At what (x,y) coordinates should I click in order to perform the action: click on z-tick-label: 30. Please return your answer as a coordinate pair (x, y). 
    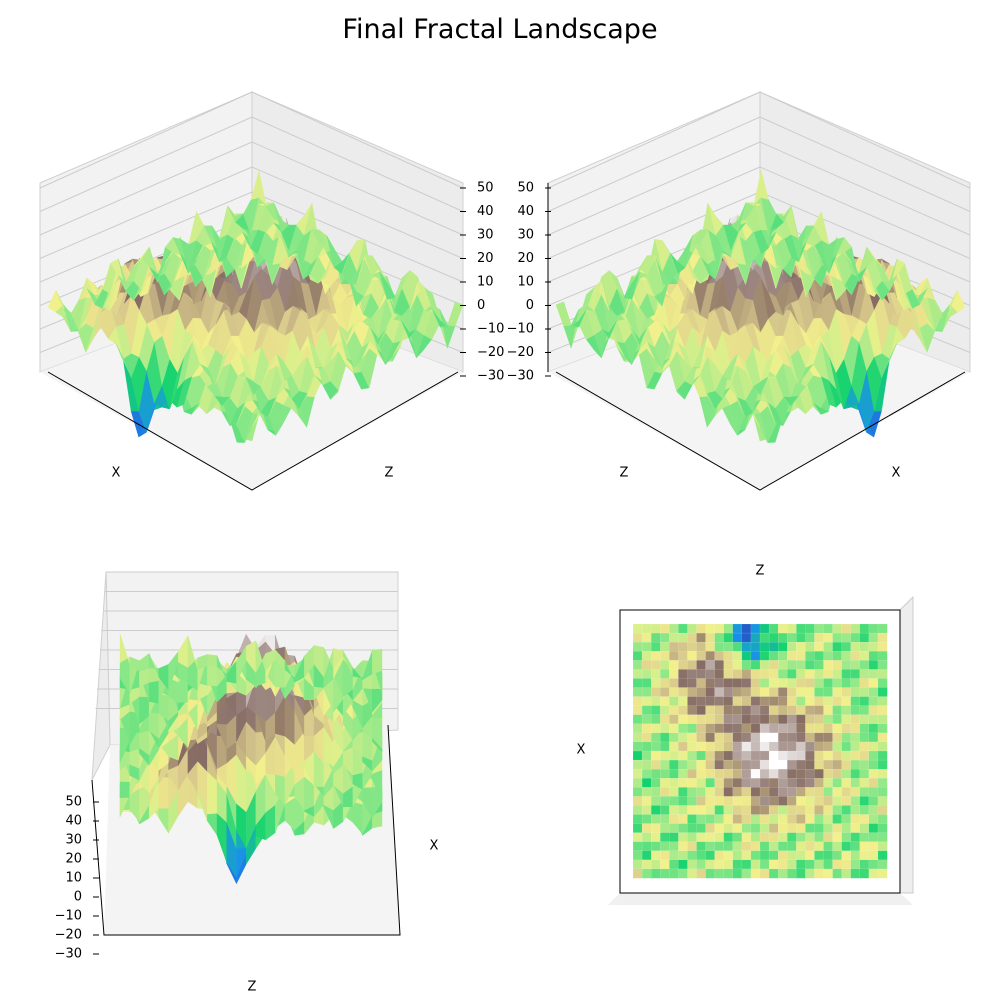
    Looking at the image, I should click on (73, 840).